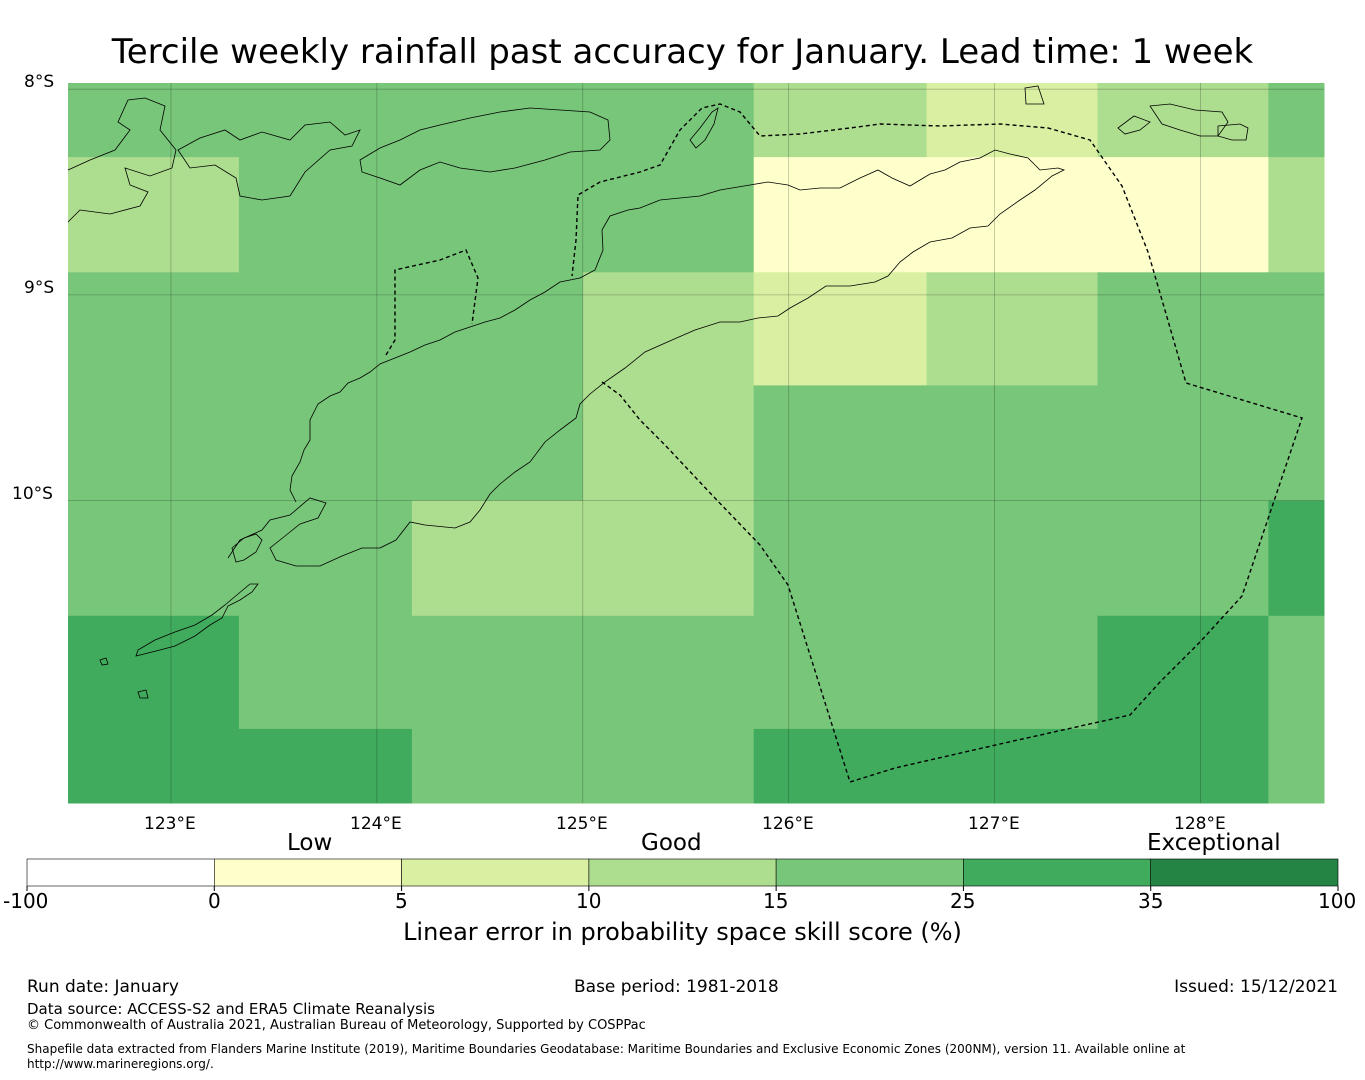  What do you see at coordinates (963, 901) in the screenshot?
I see `cb-tick: 25` at bounding box center [963, 901].